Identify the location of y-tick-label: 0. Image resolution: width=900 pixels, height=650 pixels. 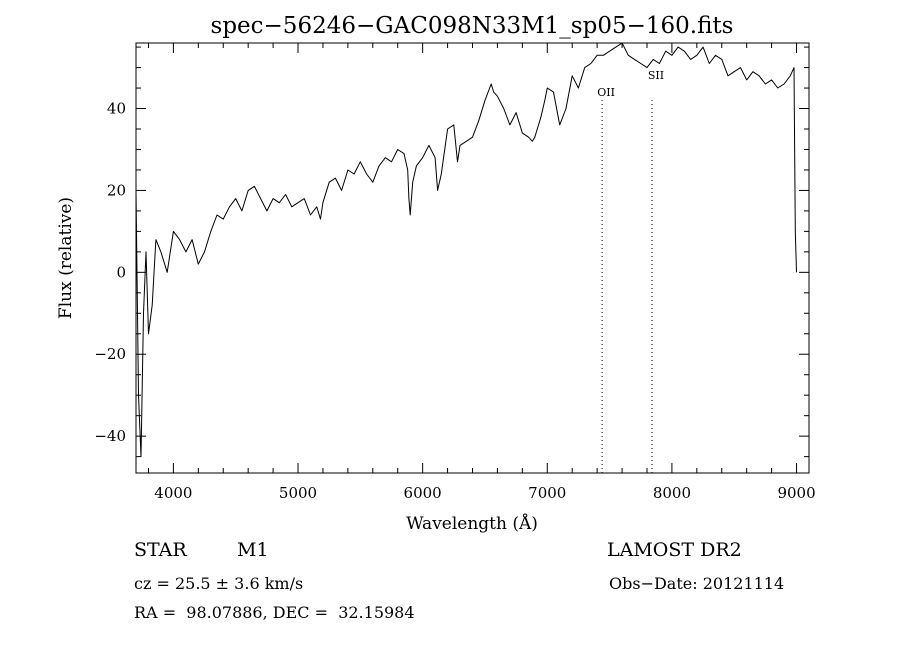
(121, 272).